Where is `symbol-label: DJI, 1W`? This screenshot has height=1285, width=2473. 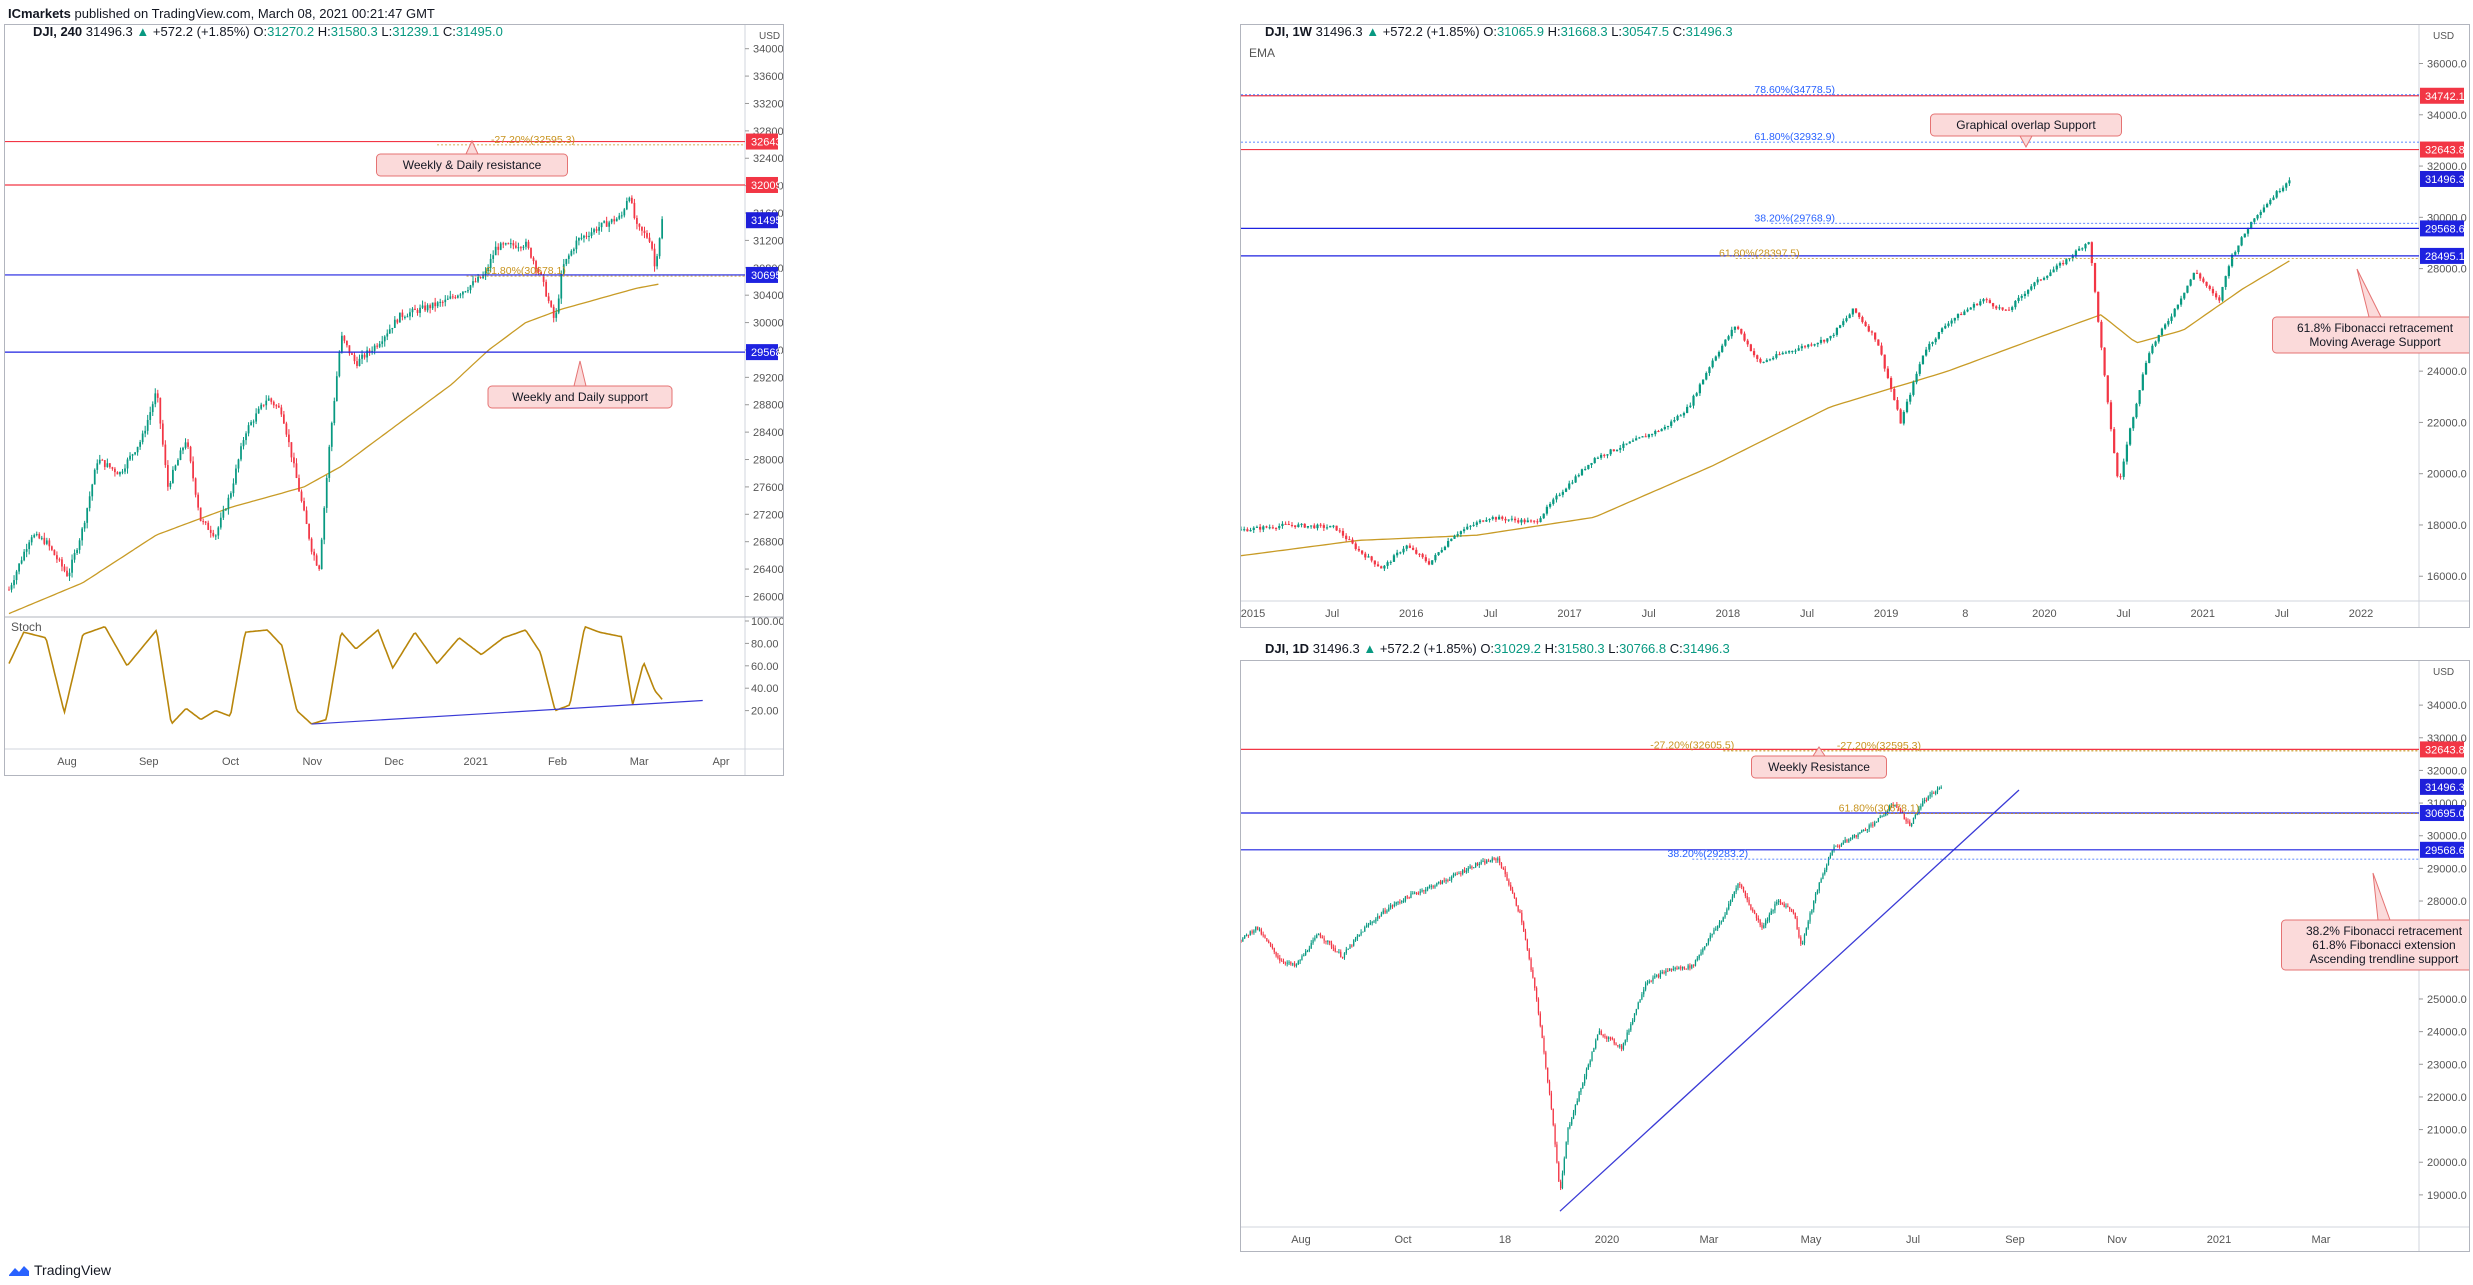
symbol-label: DJI, 1W is located at coordinates (1288, 31).